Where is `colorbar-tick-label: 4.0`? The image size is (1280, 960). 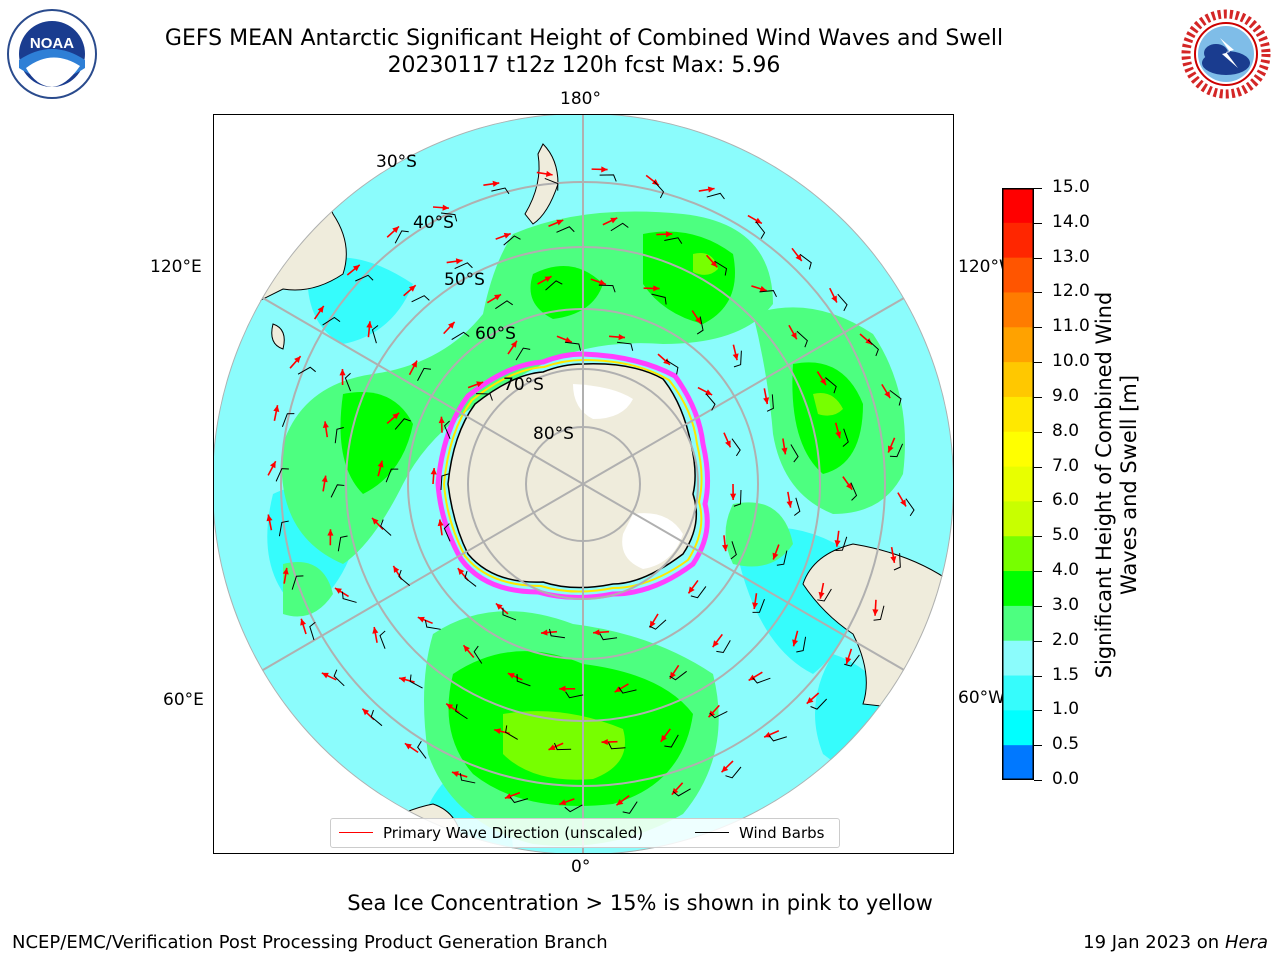 colorbar-tick-label: 4.0 is located at coordinates (1066, 570).